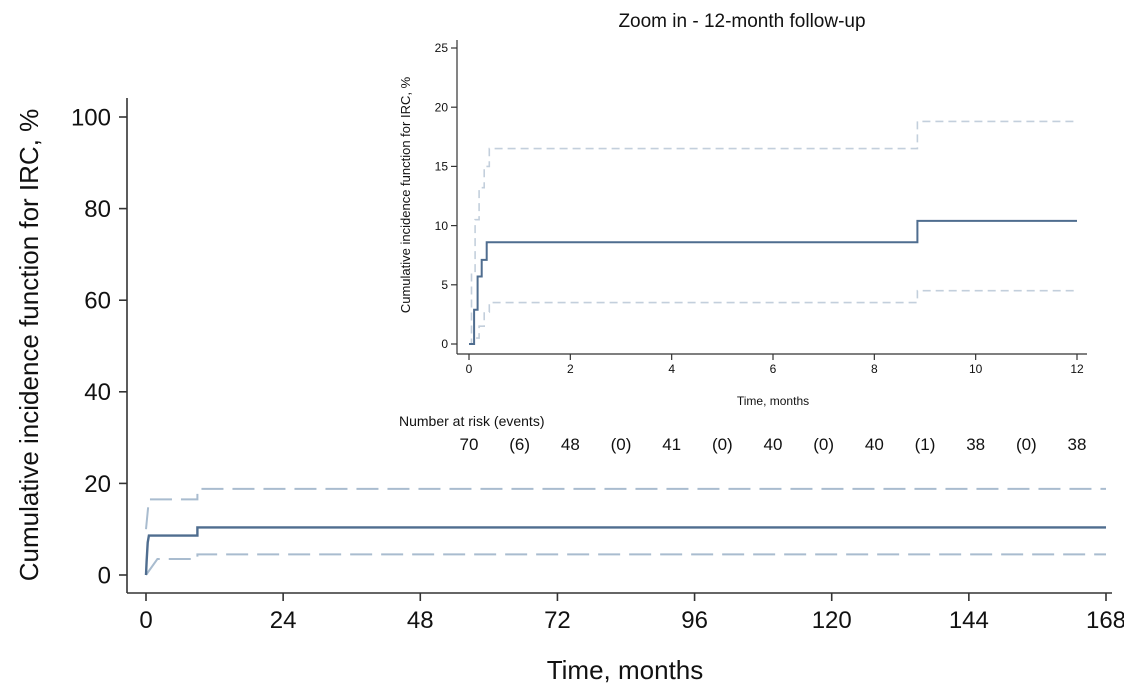 Image resolution: width=1124 pixels, height=694 pixels. What do you see at coordinates (442, 167) in the screenshot?
I see `inset-y-tick-label: 15` at bounding box center [442, 167].